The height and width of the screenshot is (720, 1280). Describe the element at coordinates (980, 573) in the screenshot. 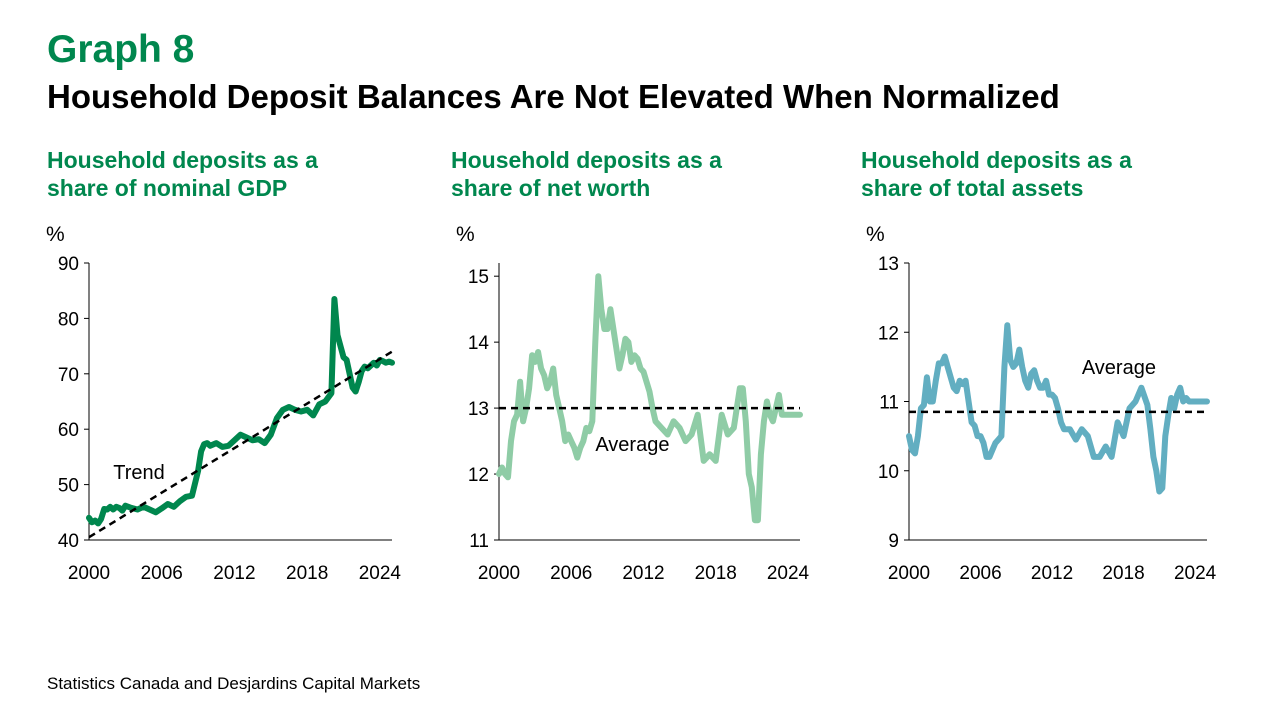

I see `total-assets-x-tick-label: 2006` at that location.